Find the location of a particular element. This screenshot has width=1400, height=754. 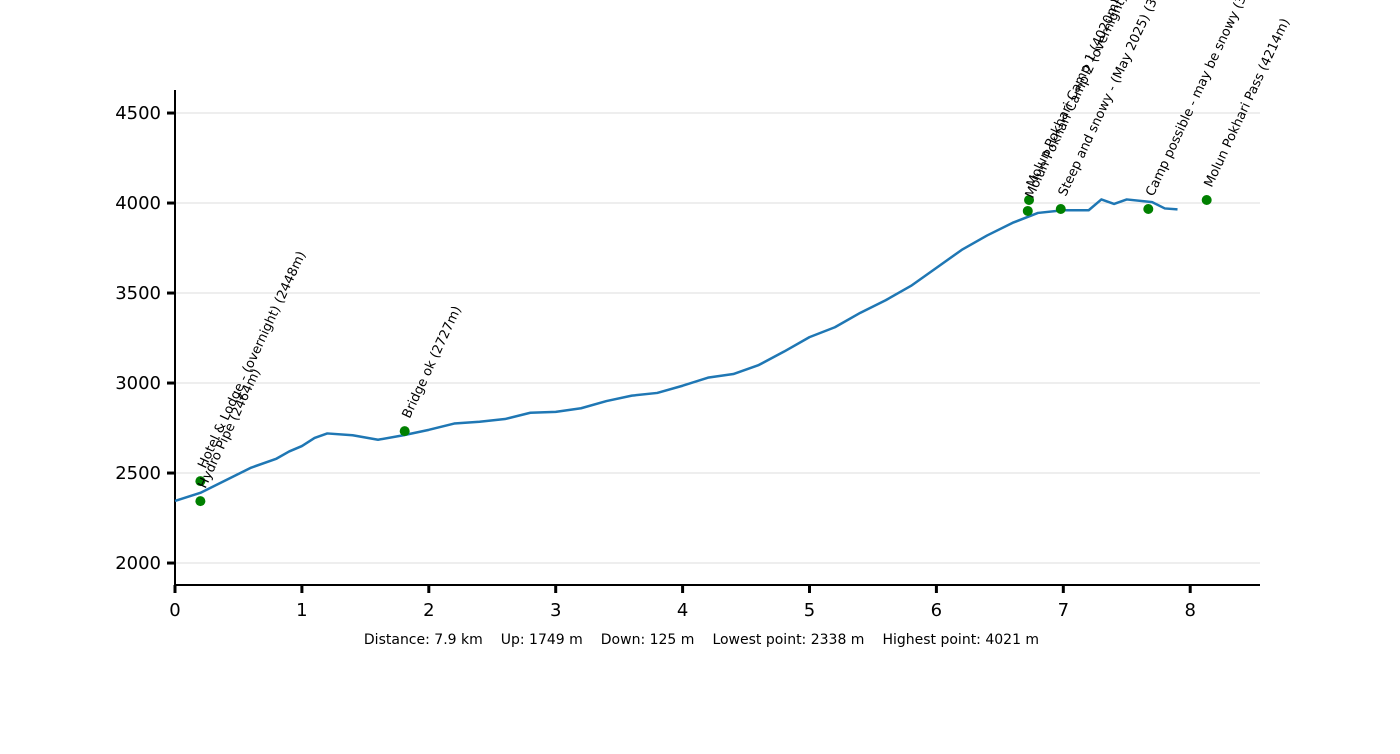

y-tick-label: 4000 is located at coordinates (138, 203).